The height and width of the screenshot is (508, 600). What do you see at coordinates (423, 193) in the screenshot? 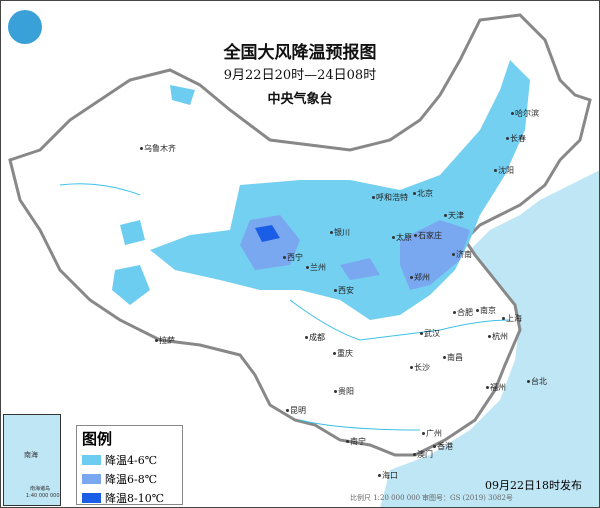
I see `city-label: 北京` at bounding box center [423, 193].